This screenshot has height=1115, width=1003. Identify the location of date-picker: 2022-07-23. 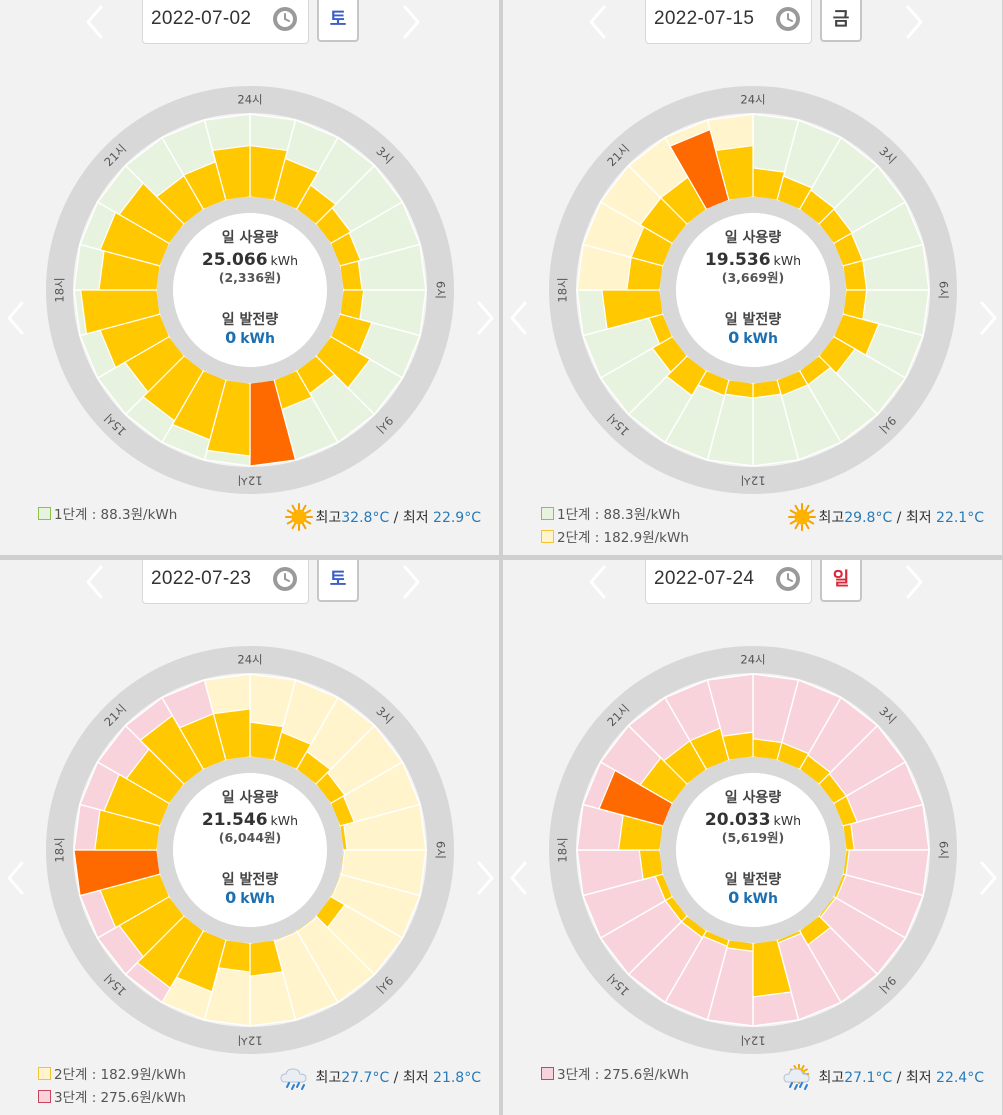
(225, 582).